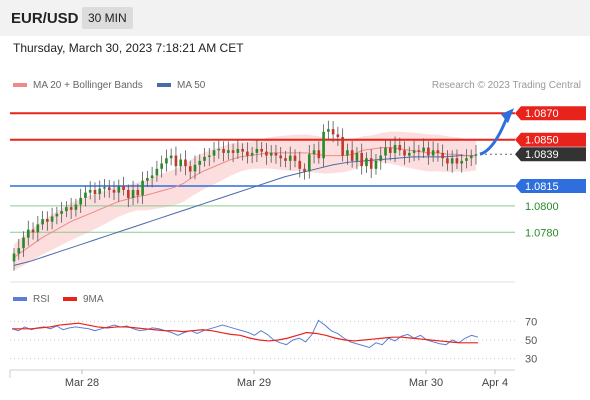 Image resolution: width=590 pixels, height=400 pixels. Describe the element at coordinates (531, 322) in the screenshot. I see `rsi-tick-70: 70` at that location.